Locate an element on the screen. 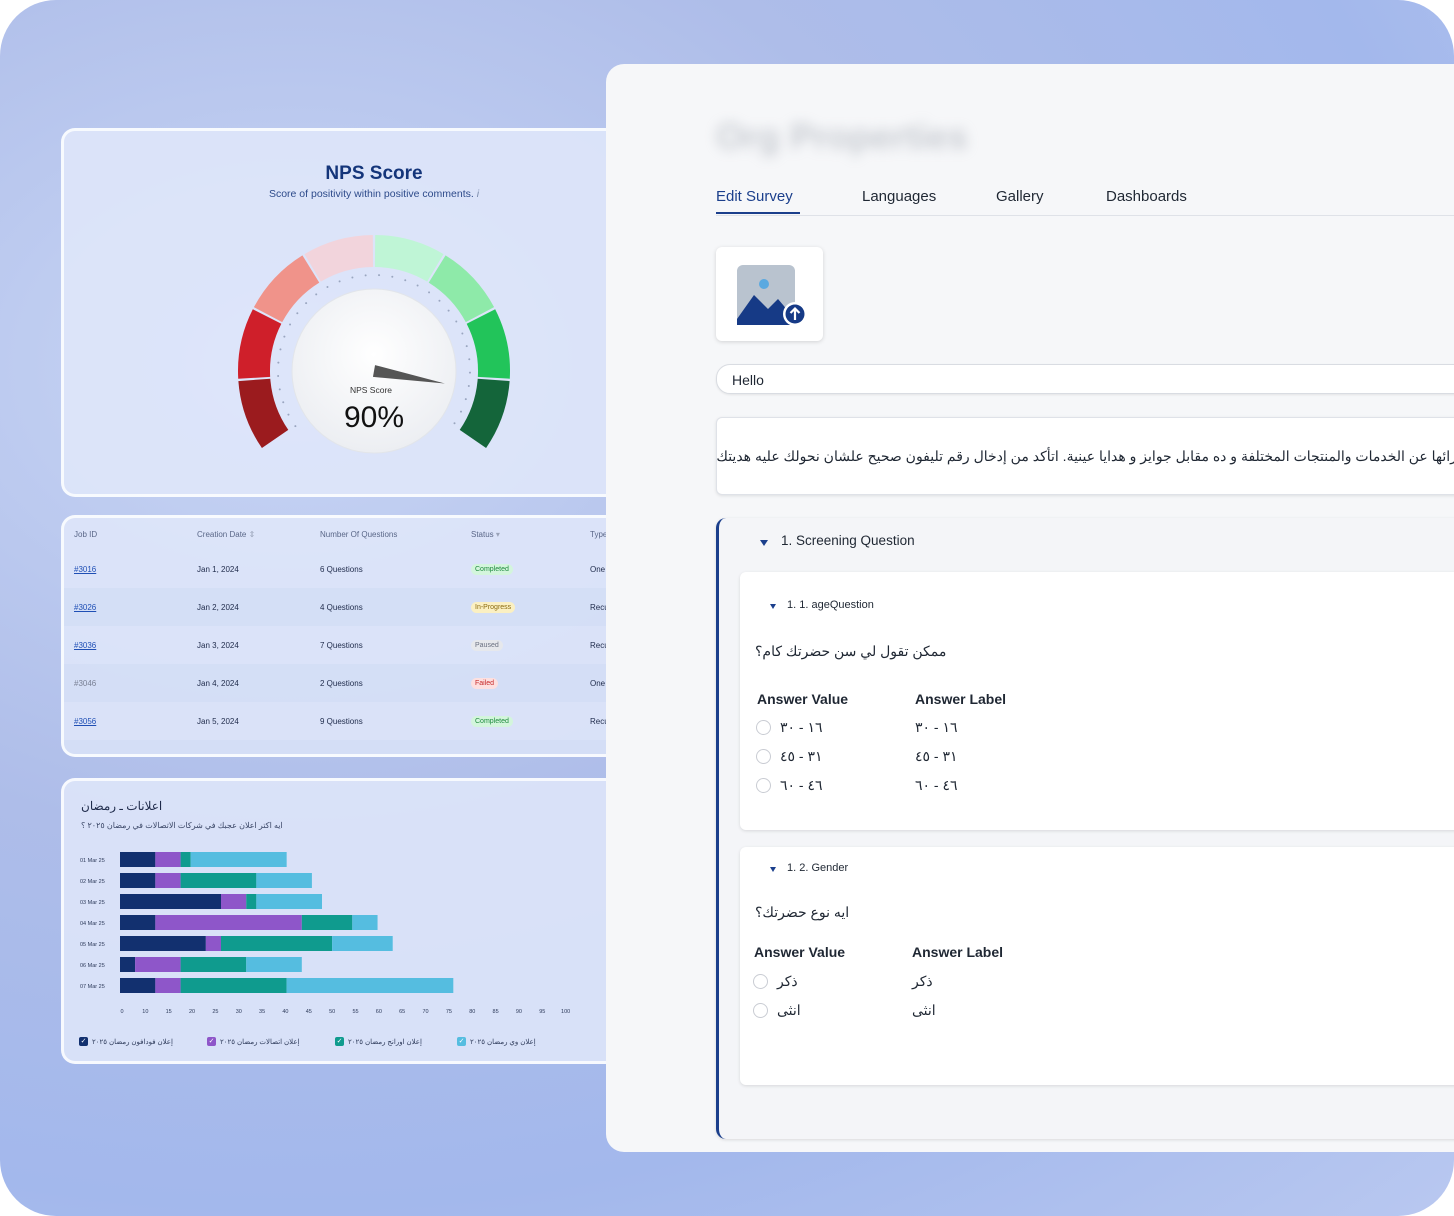 The image size is (1454, 1216). answer-label: ١٦ - ٣٠ is located at coordinates (936, 727).